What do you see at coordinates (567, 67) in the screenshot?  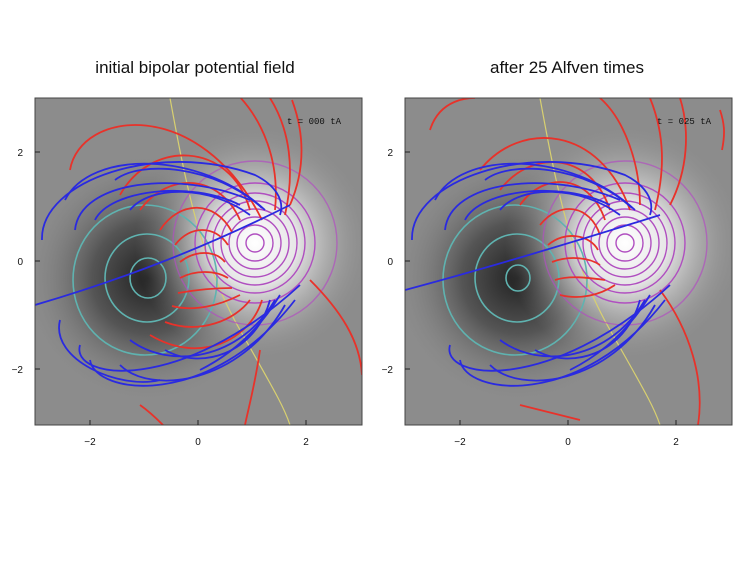 I see `panel-right-title: after 25 Alfven times` at bounding box center [567, 67].